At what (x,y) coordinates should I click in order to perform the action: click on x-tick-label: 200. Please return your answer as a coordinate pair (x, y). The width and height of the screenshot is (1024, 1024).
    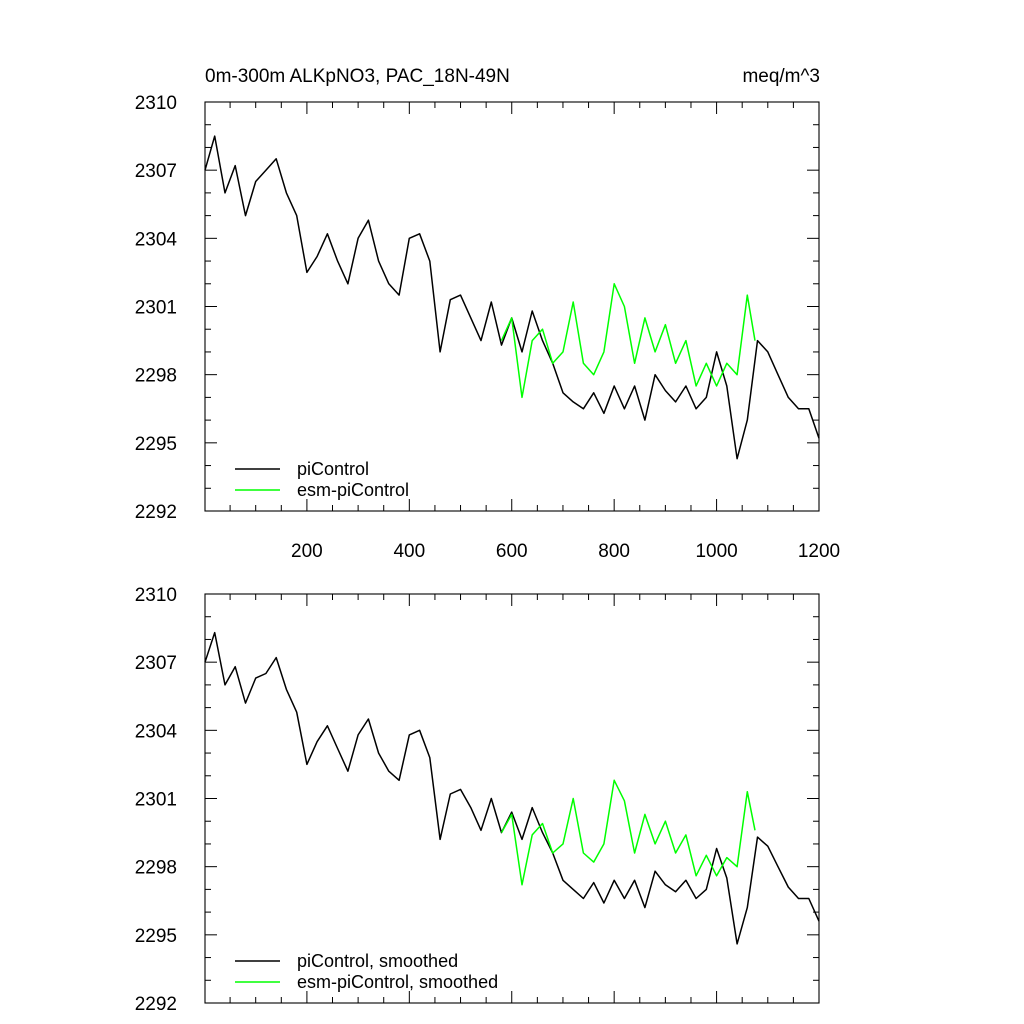
    Looking at the image, I should click on (307, 551).